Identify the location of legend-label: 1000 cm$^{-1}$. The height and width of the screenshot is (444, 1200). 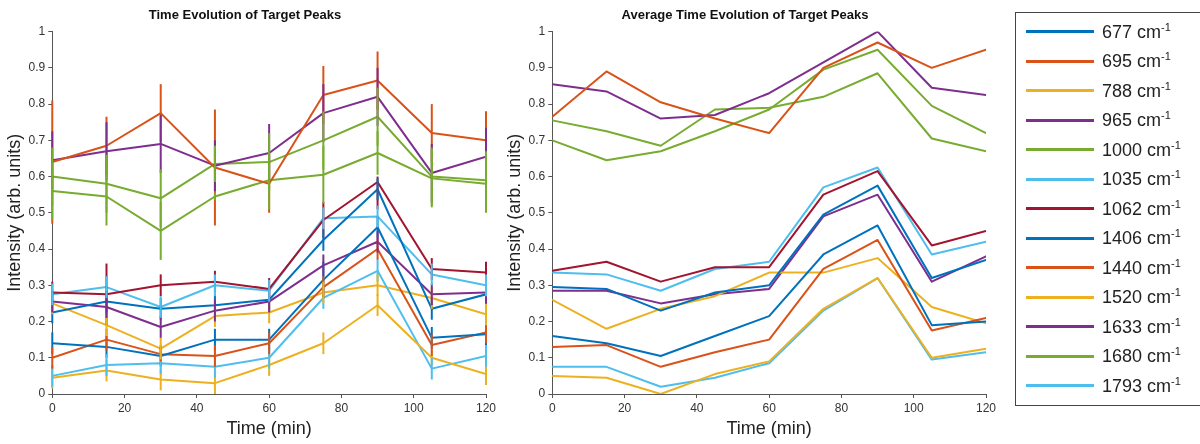
(1141, 149).